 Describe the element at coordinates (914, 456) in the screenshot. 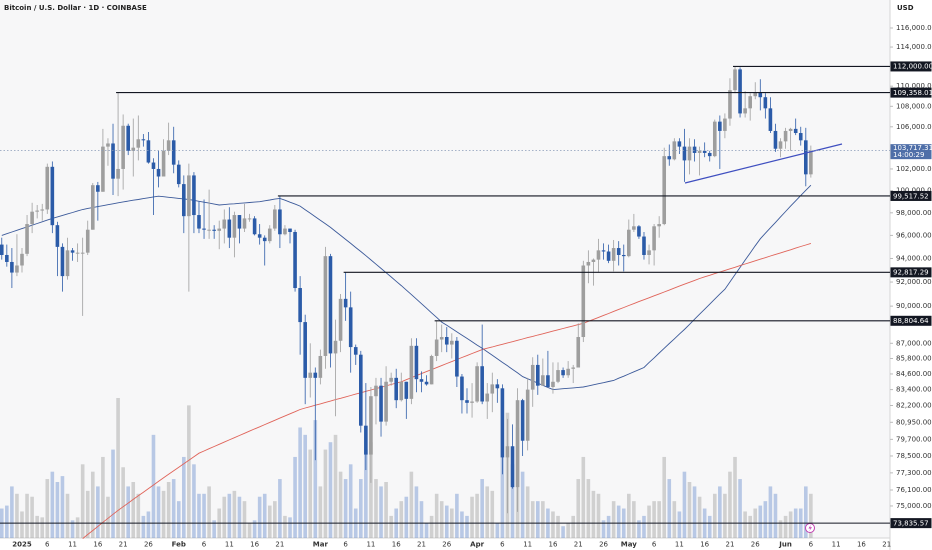

I see `y-tick-label: 78,500.00` at that location.